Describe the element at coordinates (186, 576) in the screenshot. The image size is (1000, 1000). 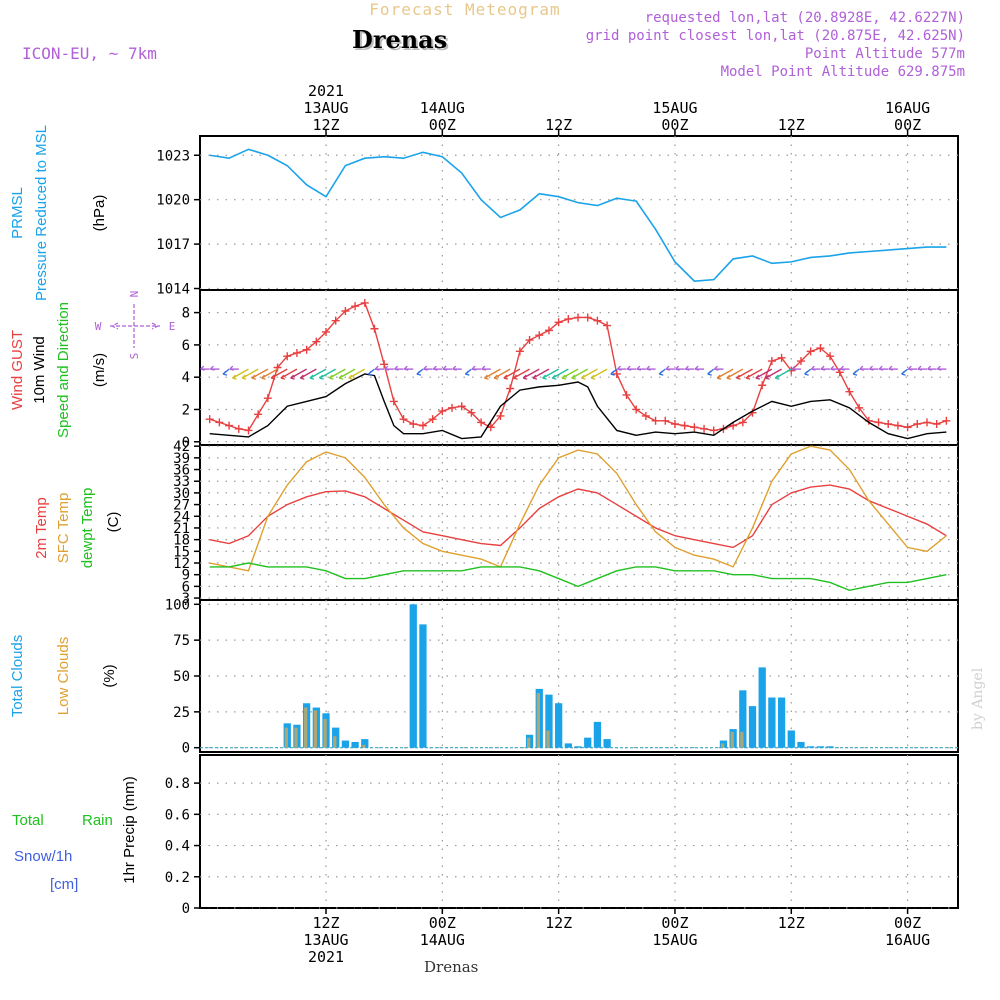
I see `temperature-ytick-label: 9` at that location.